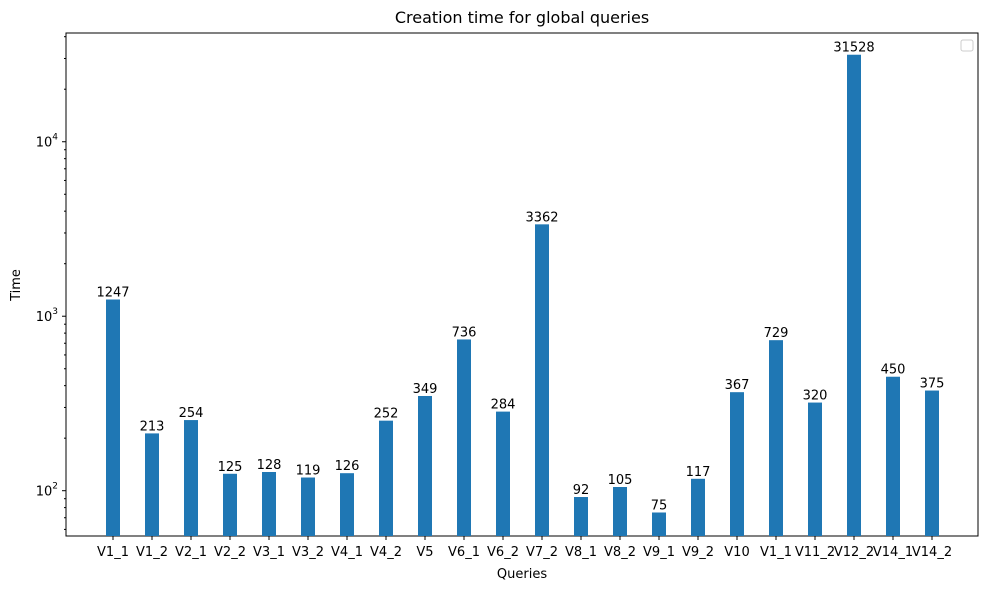 The width and height of the screenshot is (989, 594). I want to click on data-label: 31528, so click(853, 48).